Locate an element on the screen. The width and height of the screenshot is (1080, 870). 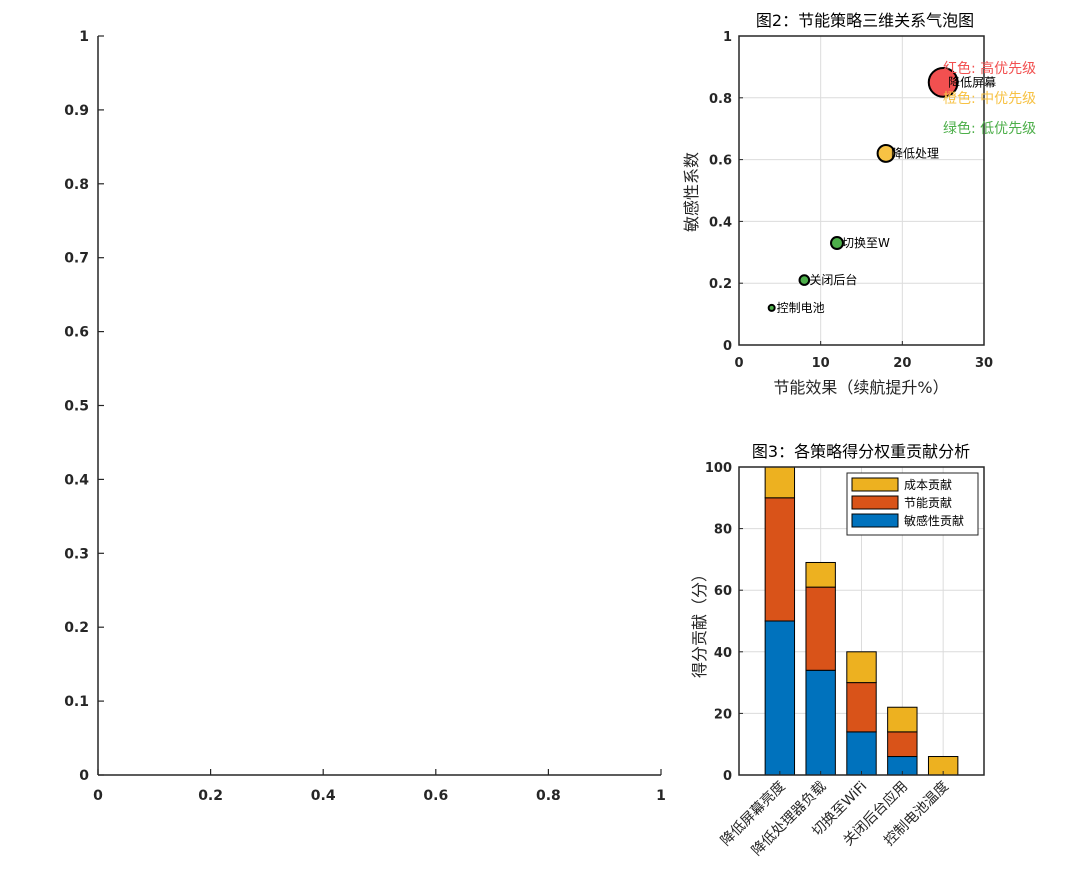
x-tick-label: 20 is located at coordinates (902, 363).